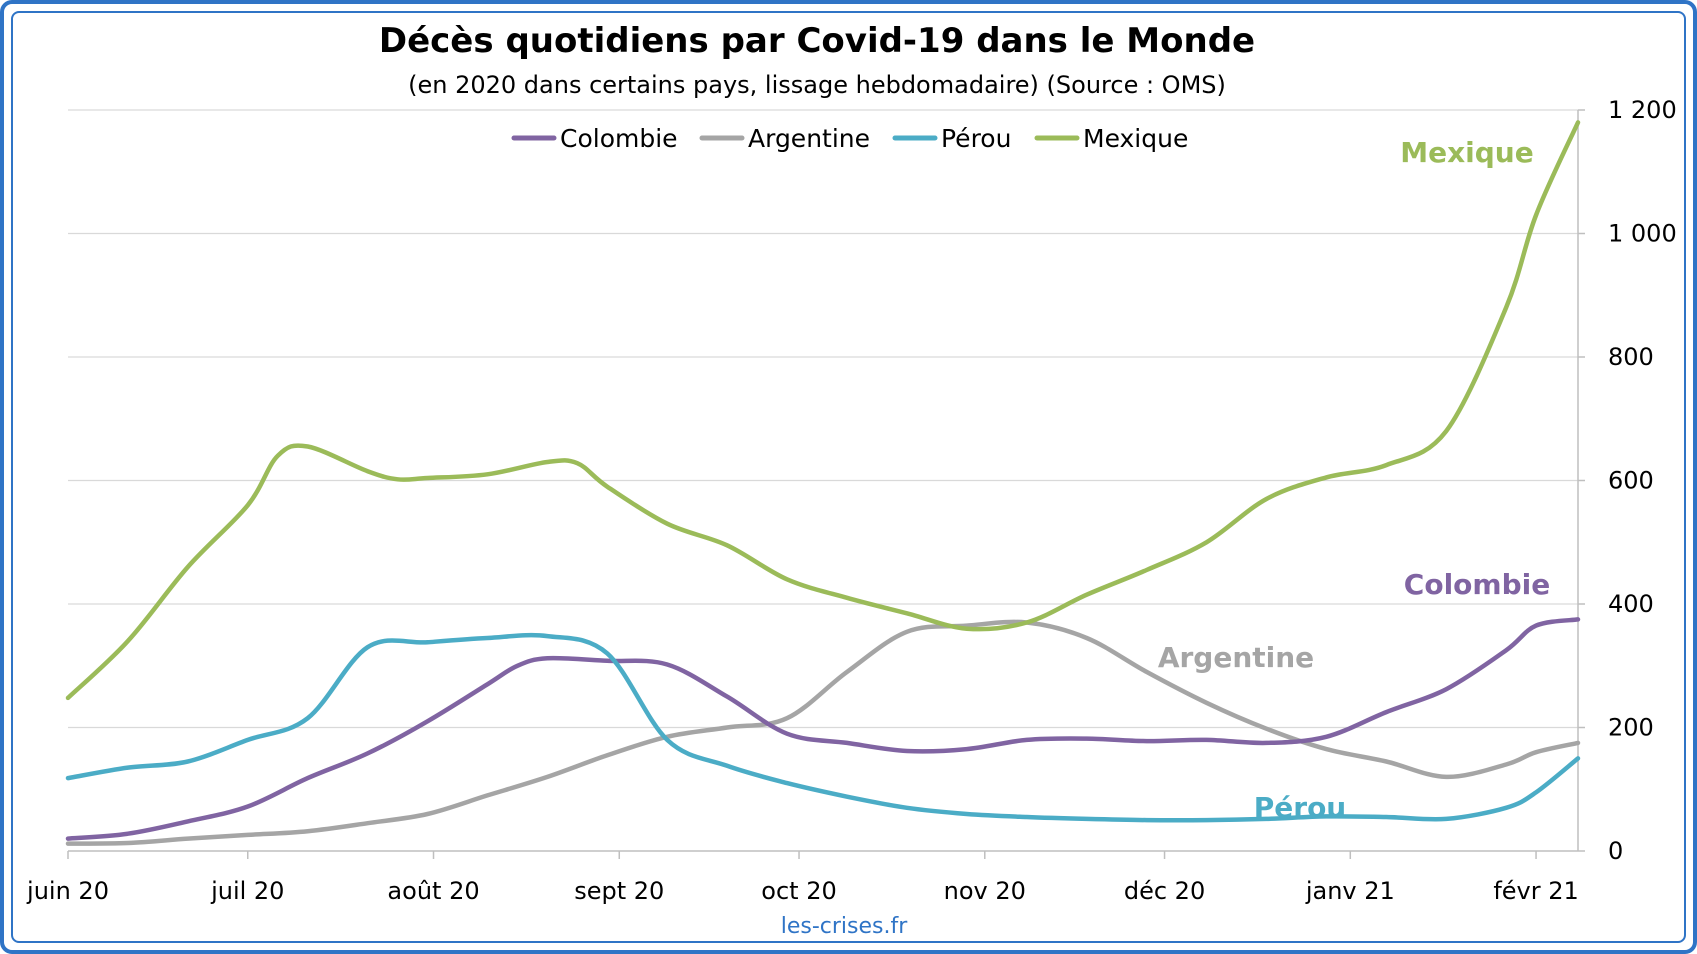 The height and width of the screenshot is (954, 1697). What do you see at coordinates (1642, 110) in the screenshot?
I see `y-tick-label: 1 200` at bounding box center [1642, 110].